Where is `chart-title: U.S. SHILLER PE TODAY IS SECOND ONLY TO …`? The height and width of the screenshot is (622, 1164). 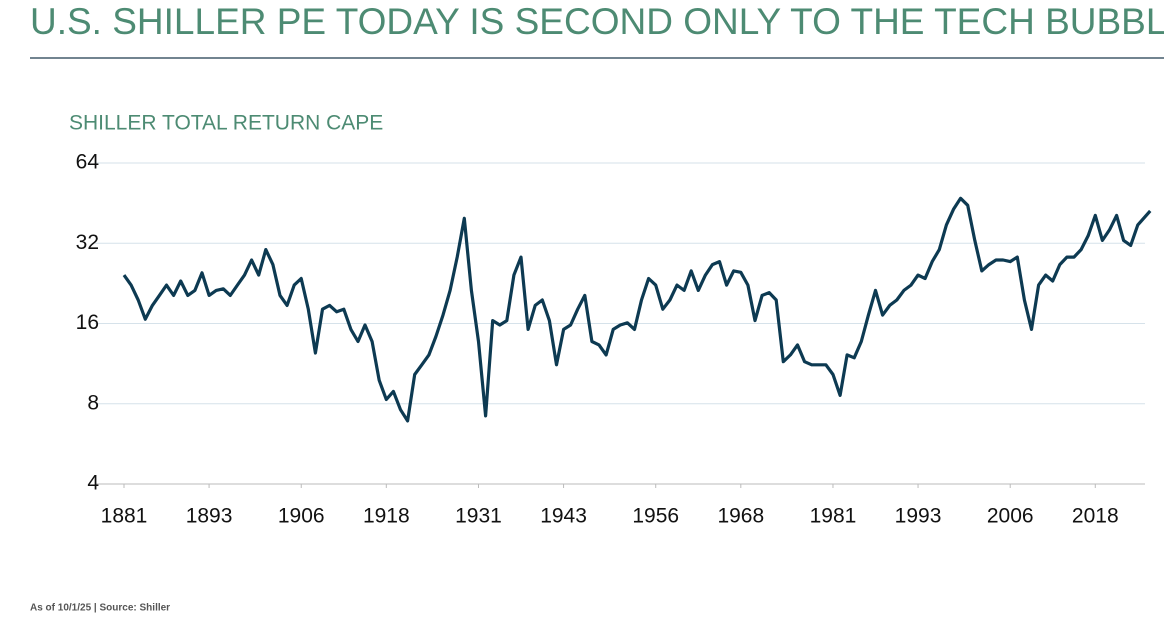 chart-title: U.S. SHILLER PE TODAY IS SECOND ONLY TO … is located at coordinates (597, 21).